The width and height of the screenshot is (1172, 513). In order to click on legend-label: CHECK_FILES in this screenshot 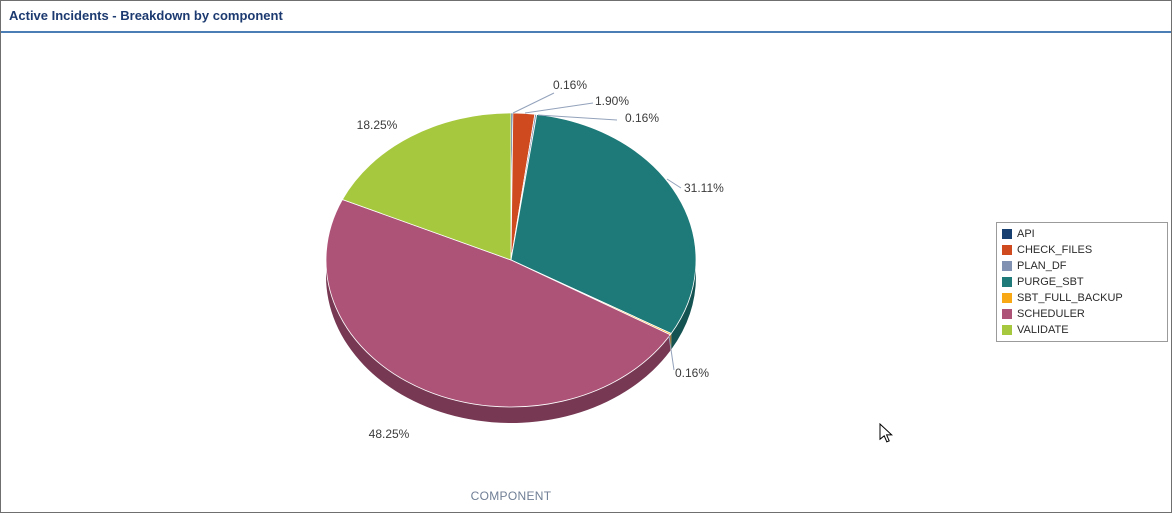, I will do `click(1055, 250)`.